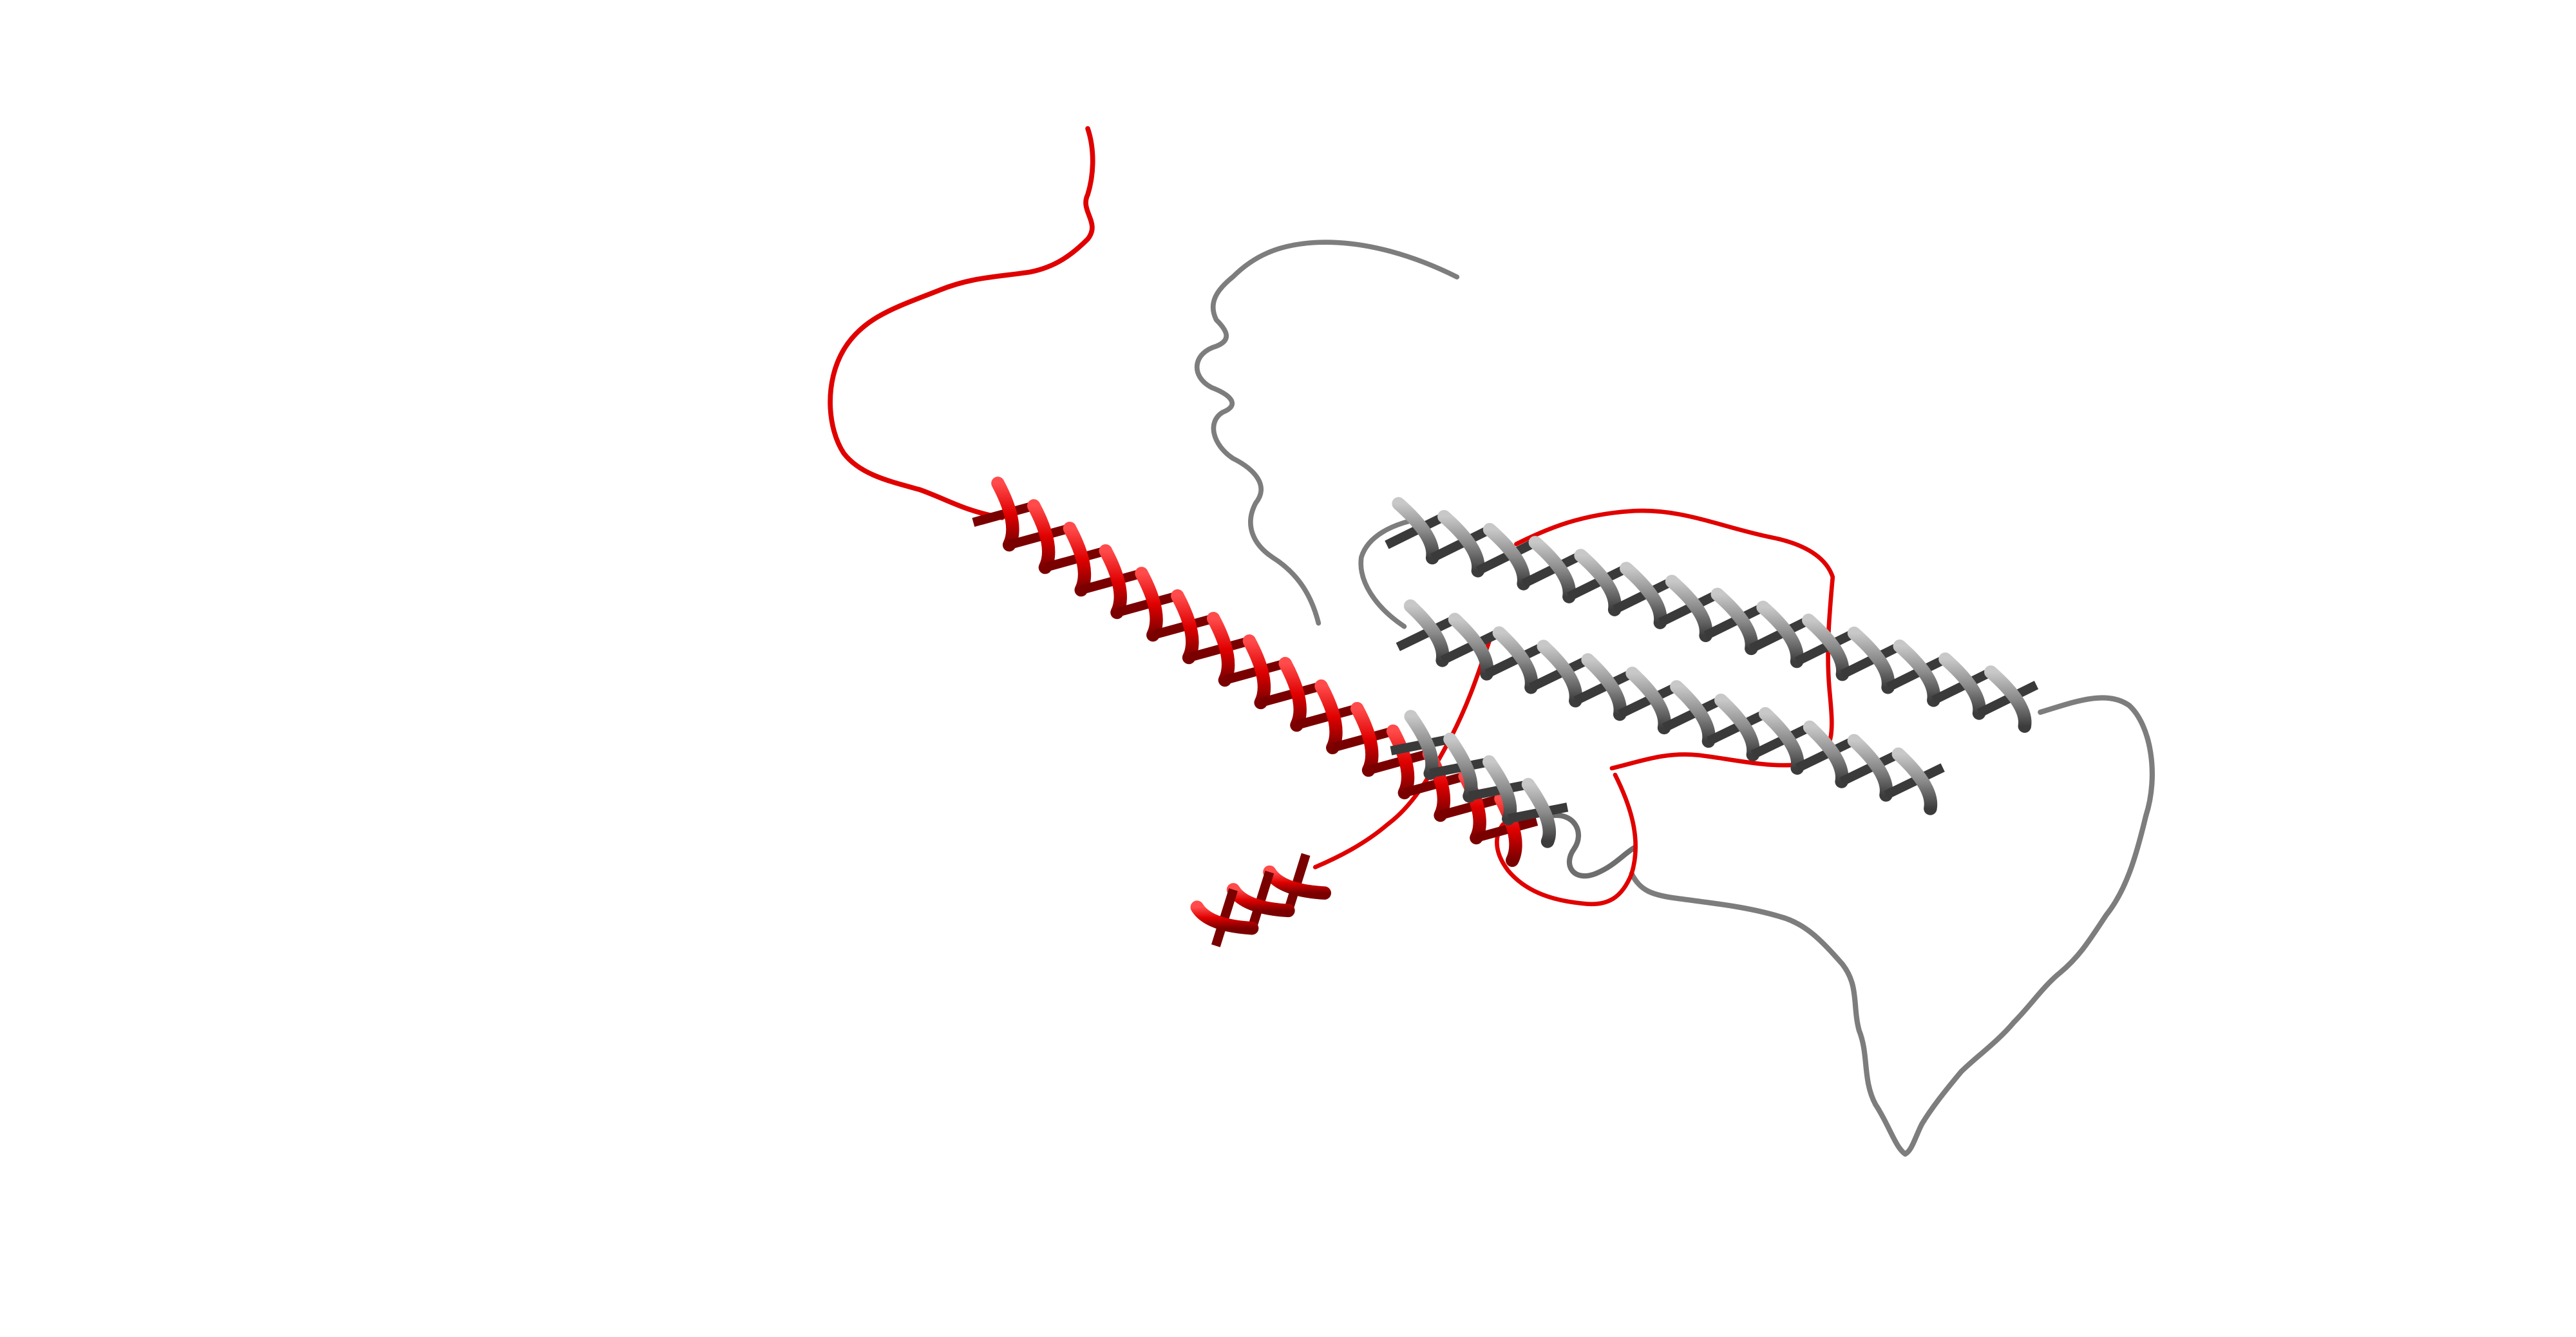 The image size is (2576, 1337). I want to click on gray-helix-lower-turn, so click(1915, 781).